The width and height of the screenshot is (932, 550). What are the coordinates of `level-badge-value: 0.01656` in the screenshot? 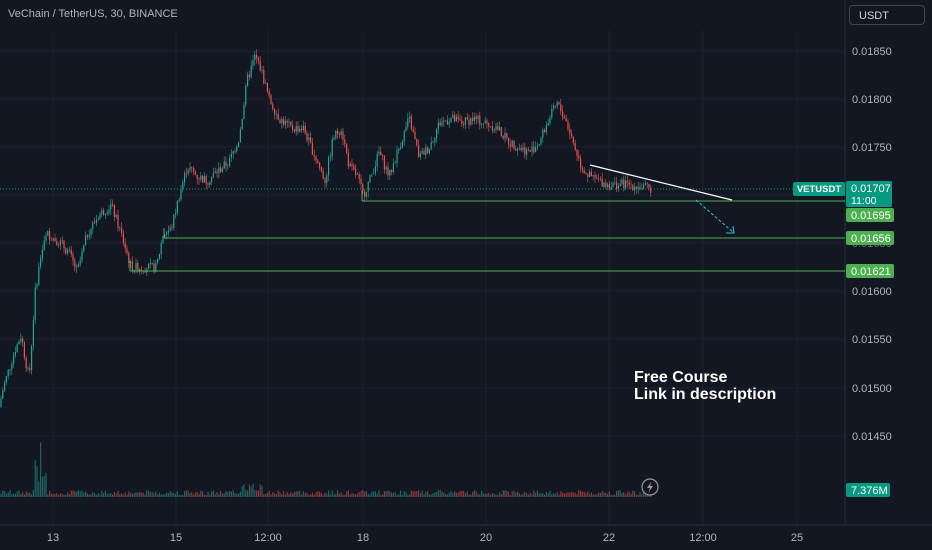 It's located at (871, 239).